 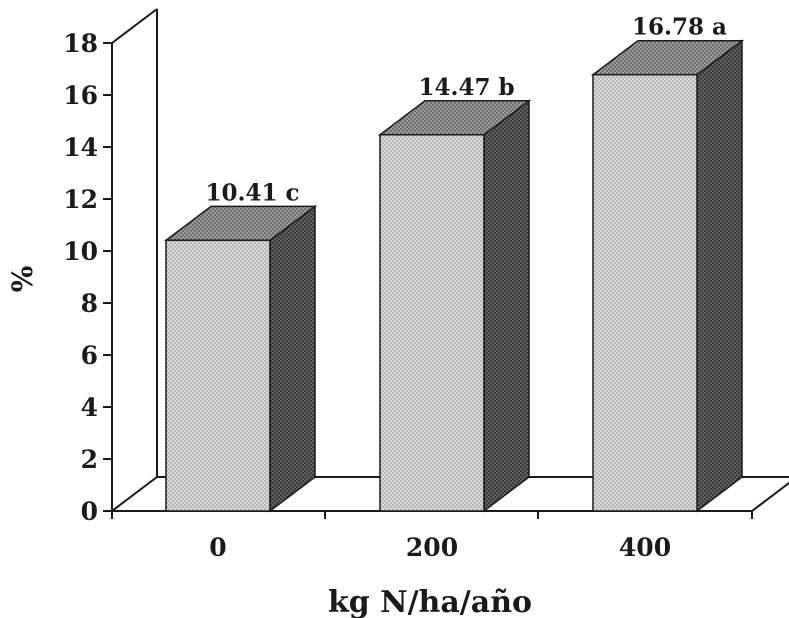 I want to click on floor-left-edge, so click(x=134, y=494).